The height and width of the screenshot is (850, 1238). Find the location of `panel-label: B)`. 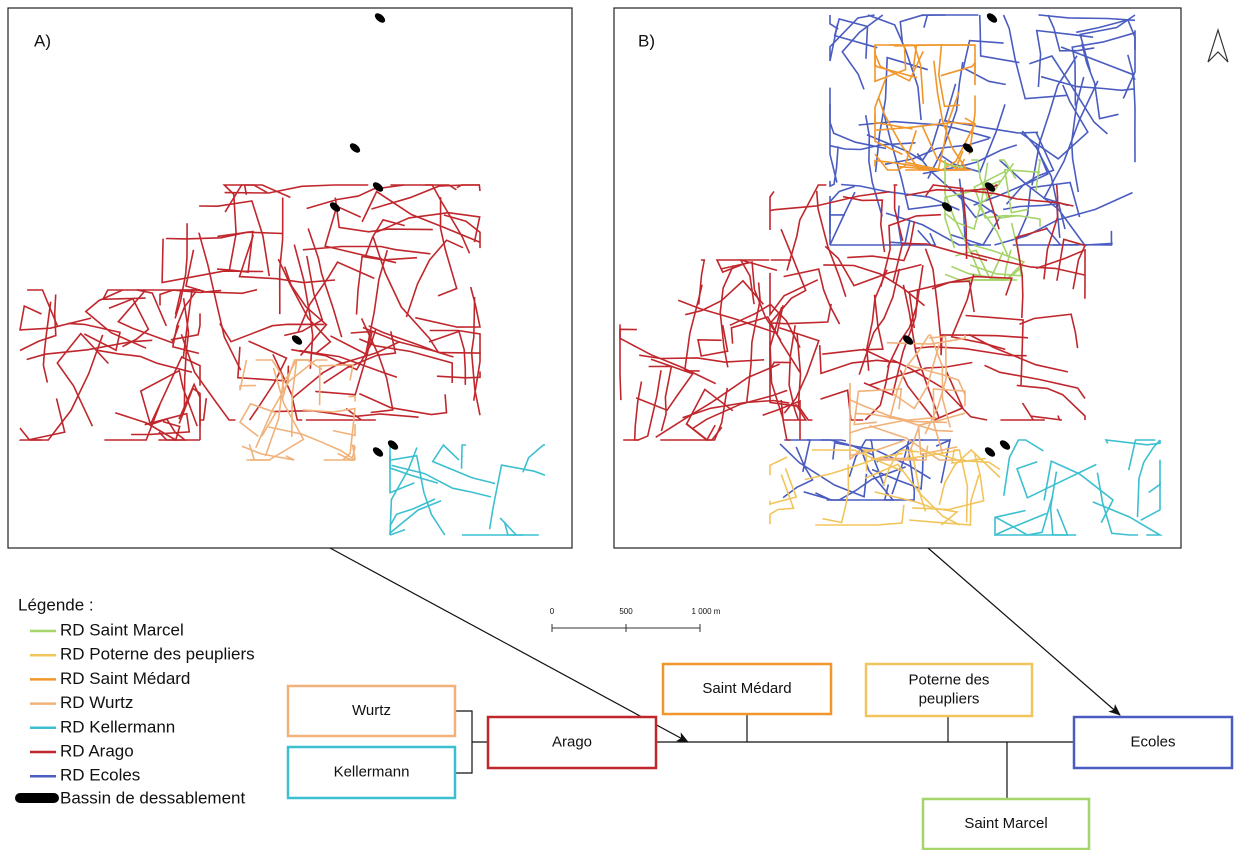

panel-label: B) is located at coordinates (646, 40).